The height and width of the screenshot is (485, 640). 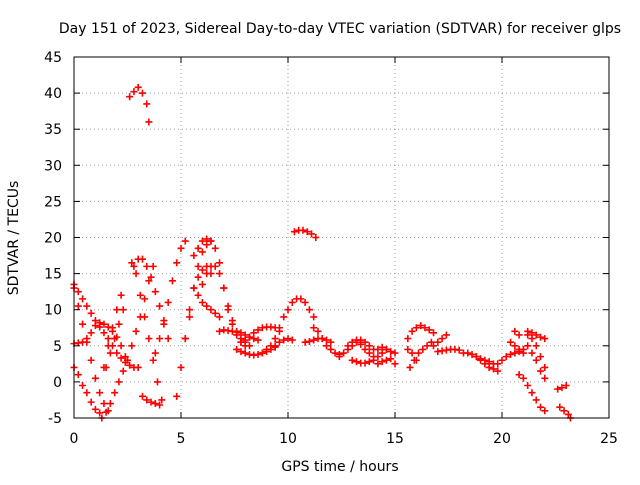 What do you see at coordinates (53, 239) in the screenshot?
I see `y-tick-label: 20` at bounding box center [53, 239].